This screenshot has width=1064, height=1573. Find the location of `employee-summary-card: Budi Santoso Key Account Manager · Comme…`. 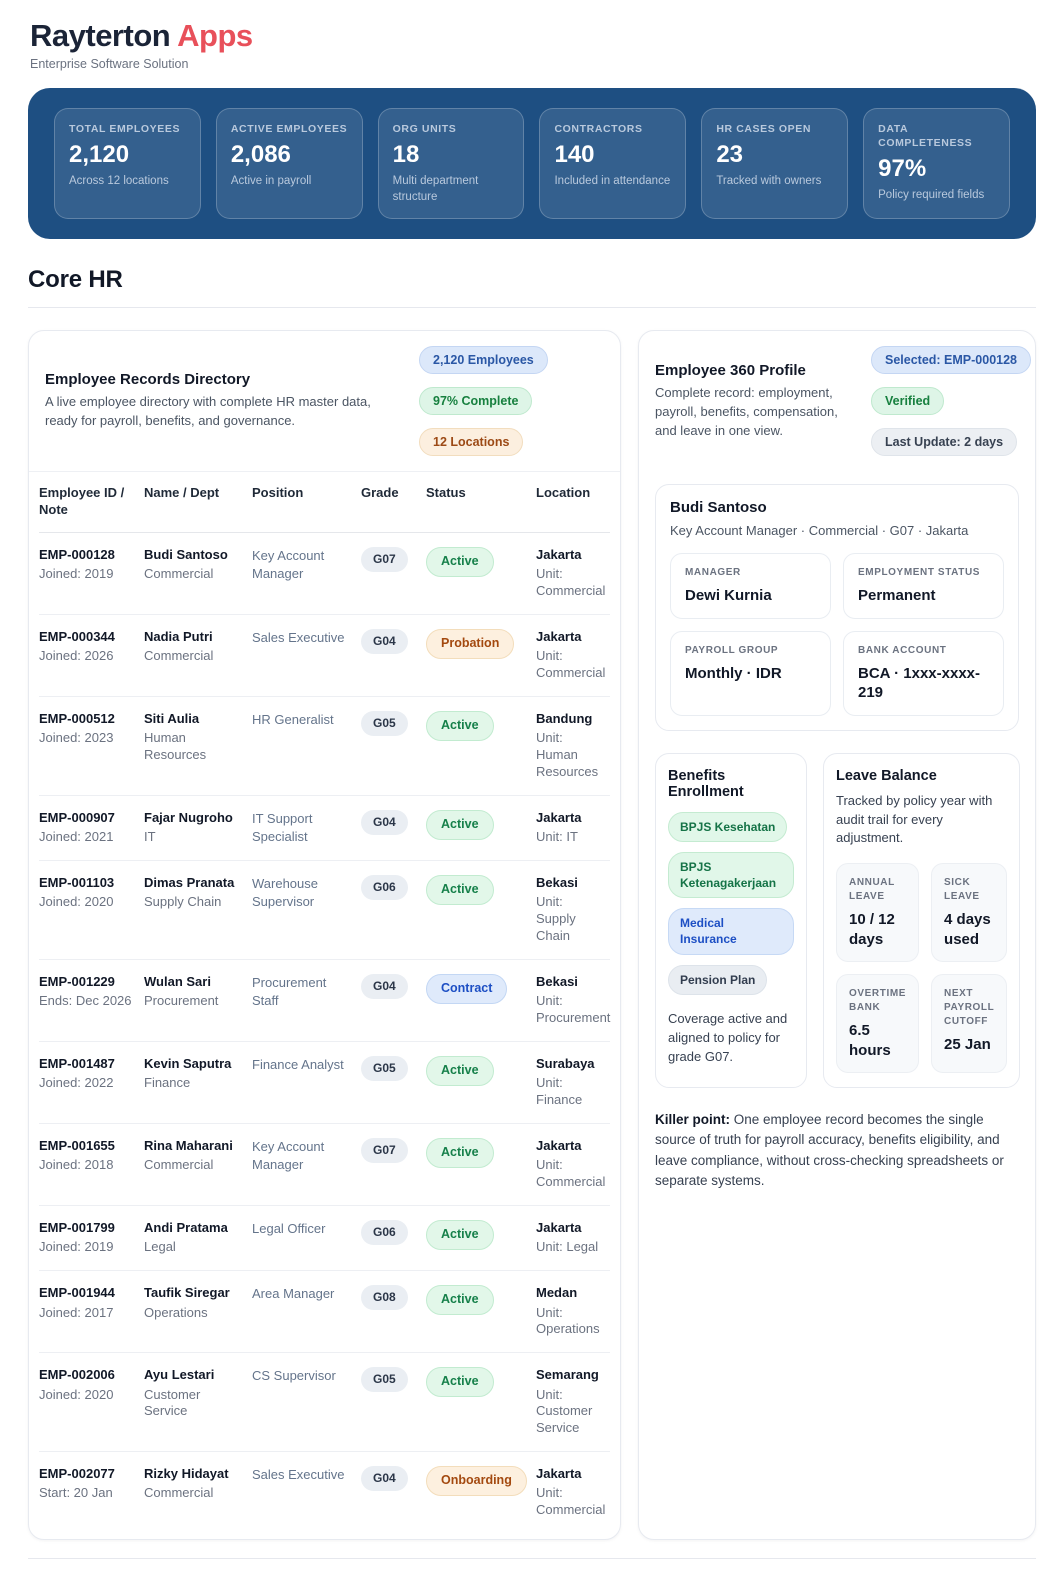

employee-summary-card: Budi Santoso Key Account Manager · Comme… is located at coordinates (837, 607).